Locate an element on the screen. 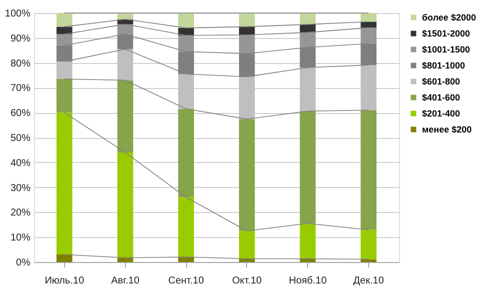 The height and width of the screenshot is (289, 480). legend-label: $601-800 is located at coordinates (441, 81).